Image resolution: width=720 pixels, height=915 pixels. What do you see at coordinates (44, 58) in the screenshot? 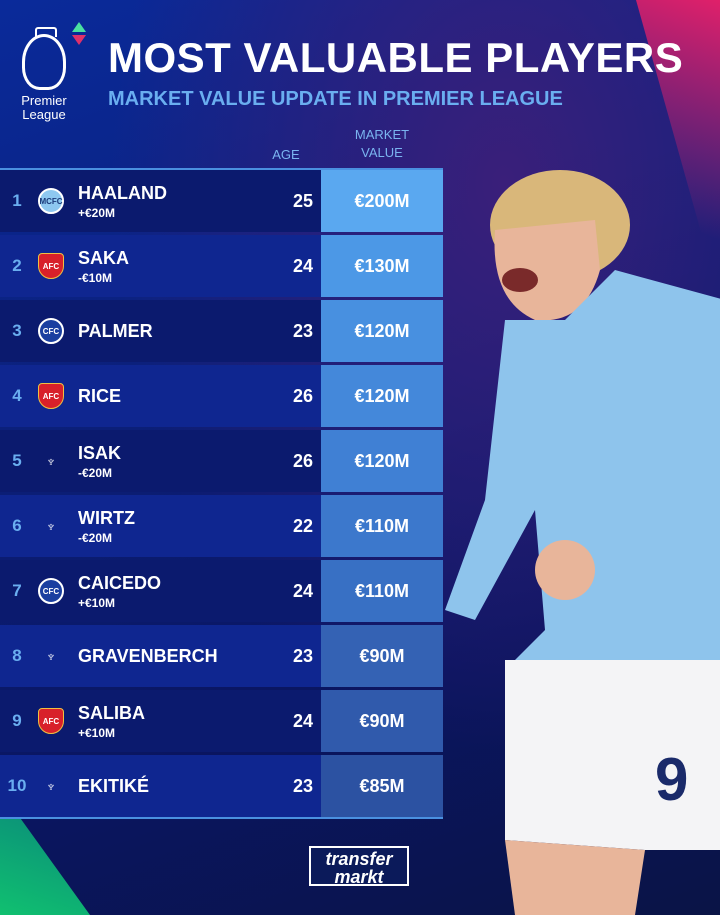
I see `lion-icon` at bounding box center [44, 58].